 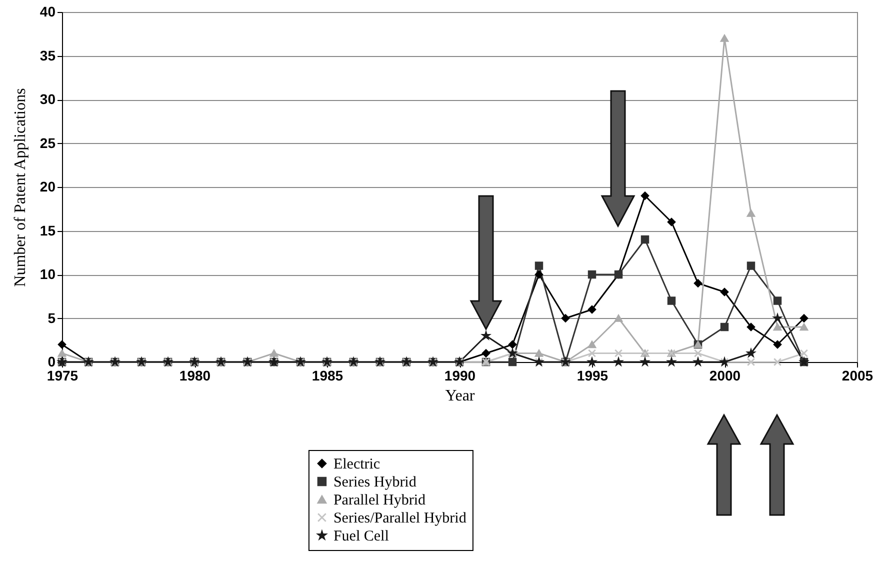 What do you see at coordinates (328, 376) in the screenshot?
I see `x-tick-label: 1985` at bounding box center [328, 376].